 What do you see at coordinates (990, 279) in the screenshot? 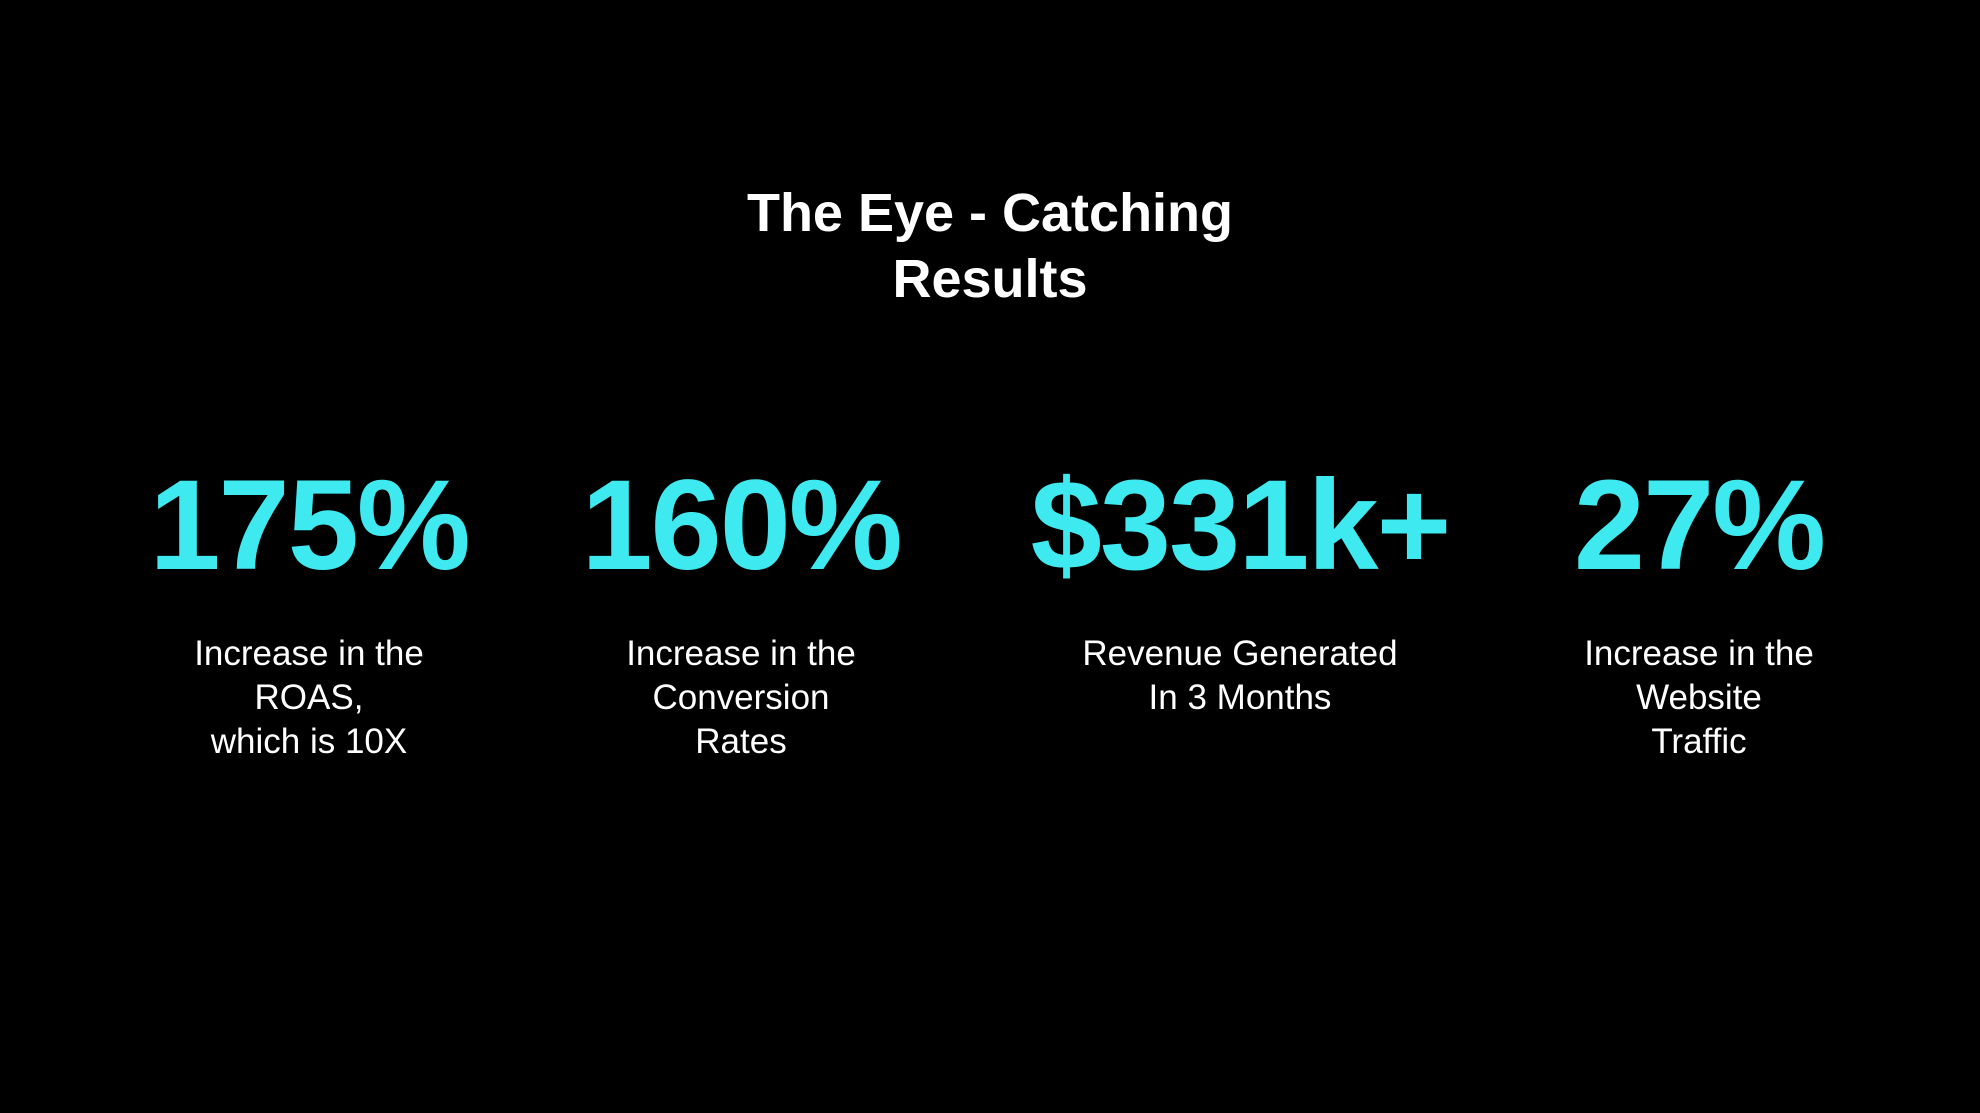
I see `title-line: Results` at bounding box center [990, 279].